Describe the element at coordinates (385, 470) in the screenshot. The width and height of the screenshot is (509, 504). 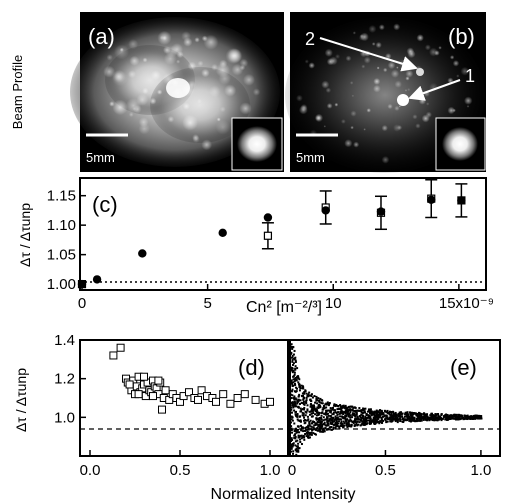
I see `plot-e-xtick-label: 0.5` at that location.